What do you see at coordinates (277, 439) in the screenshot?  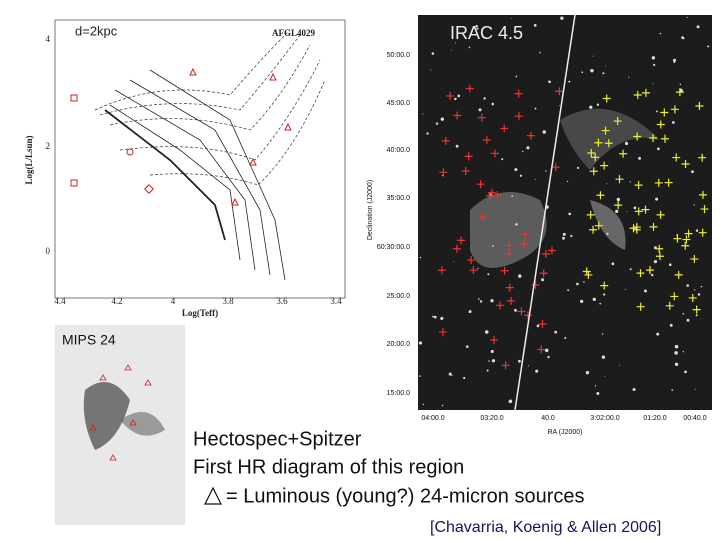 I see `caption-line: Hectospec+Spitzer` at bounding box center [277, 439].